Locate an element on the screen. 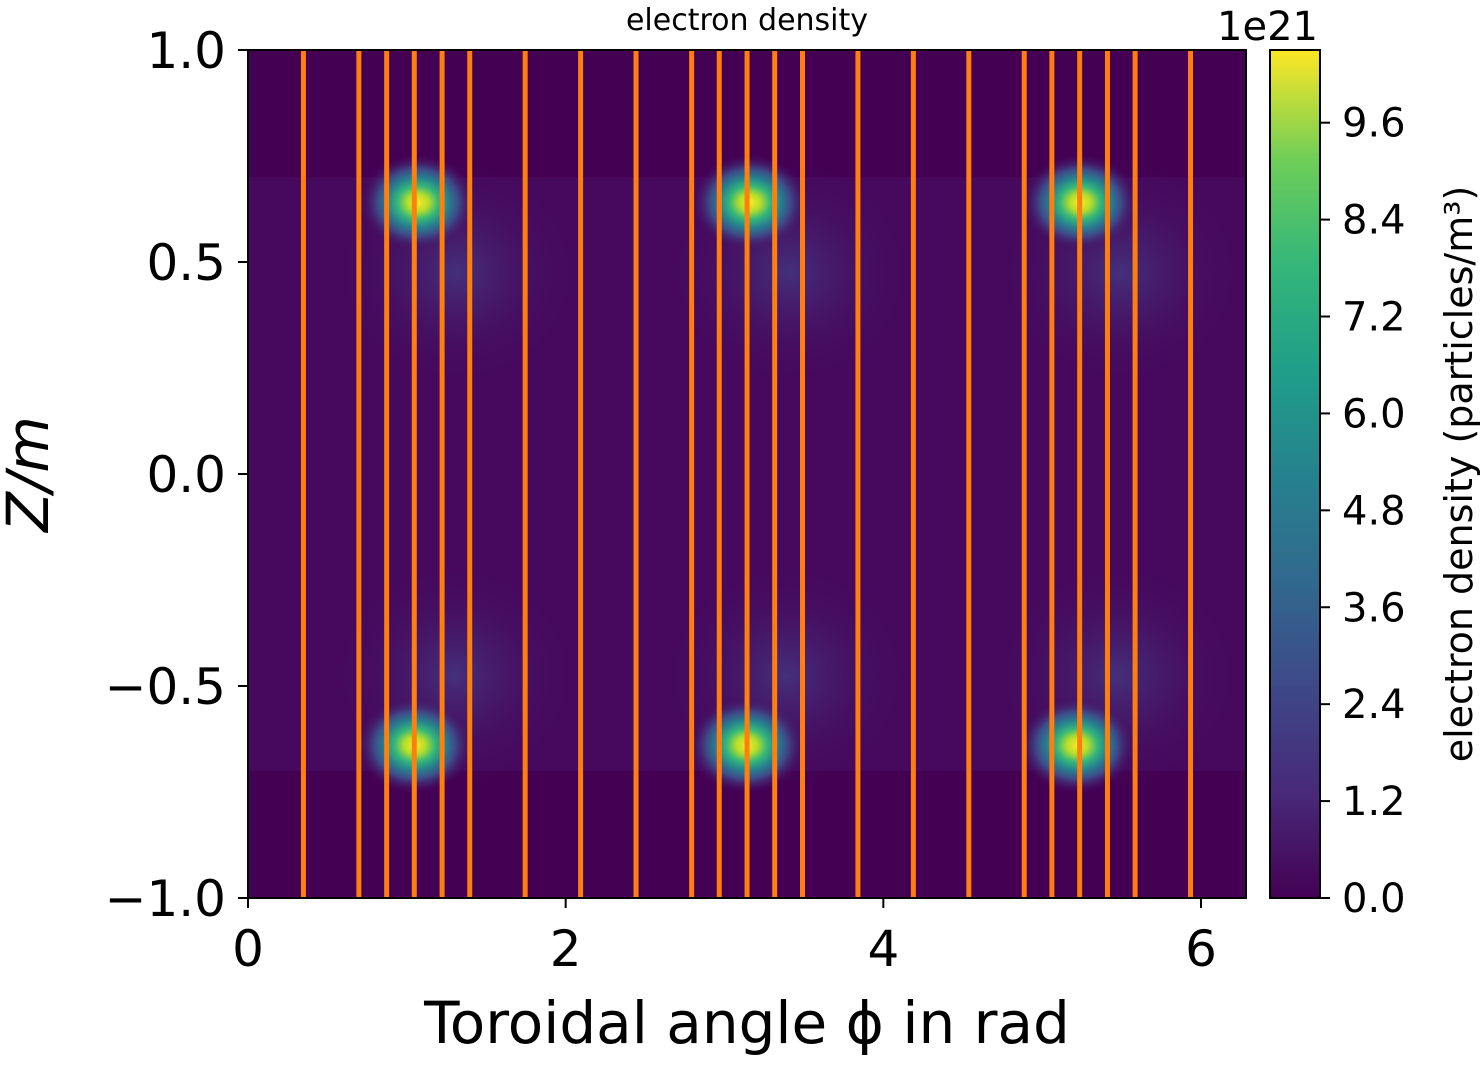  colorbar-tick-label: 7.2 is located at coordinates (1374, 318).